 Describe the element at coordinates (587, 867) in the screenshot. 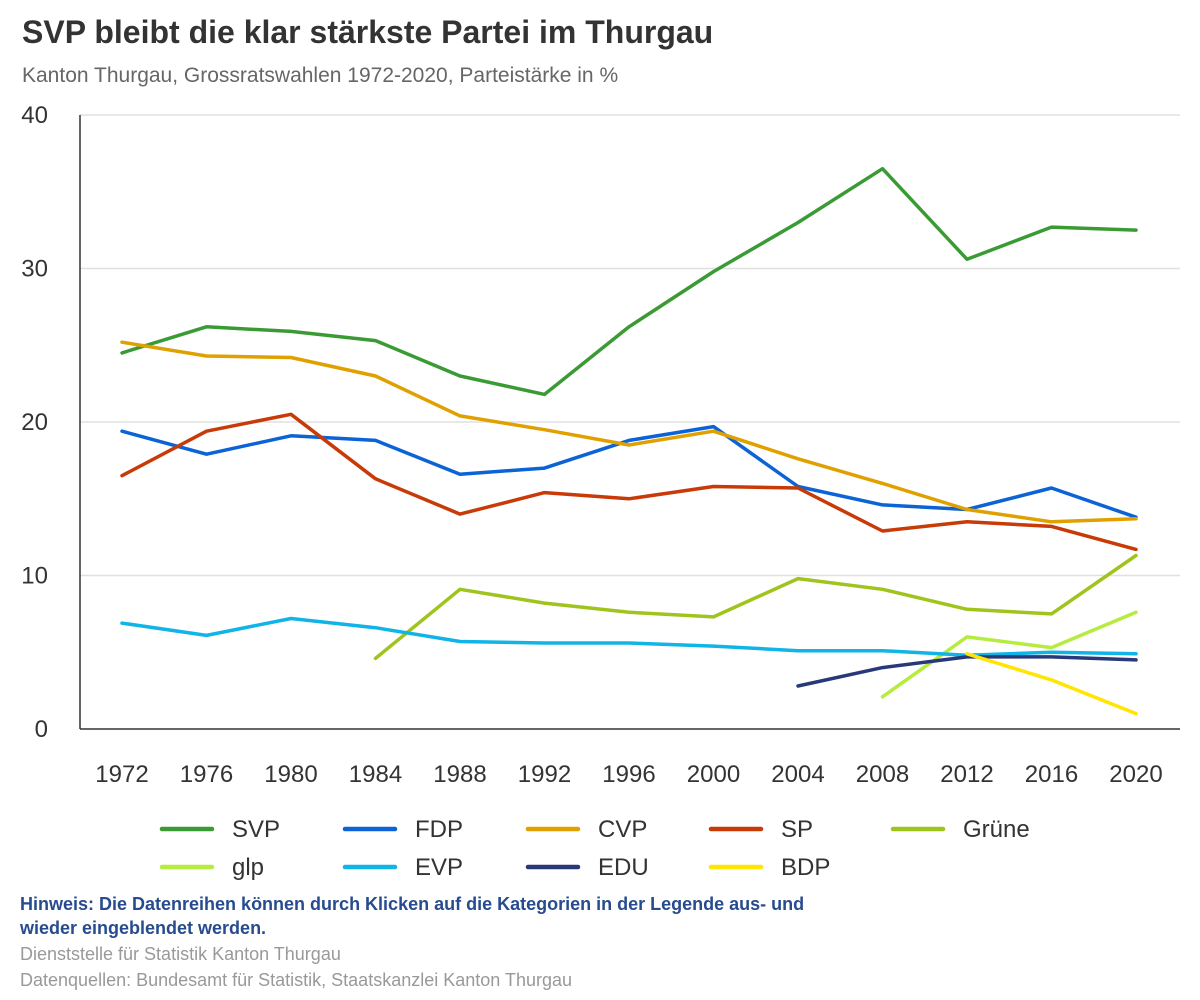

I see `legend-item-edu: EDU` at that location.